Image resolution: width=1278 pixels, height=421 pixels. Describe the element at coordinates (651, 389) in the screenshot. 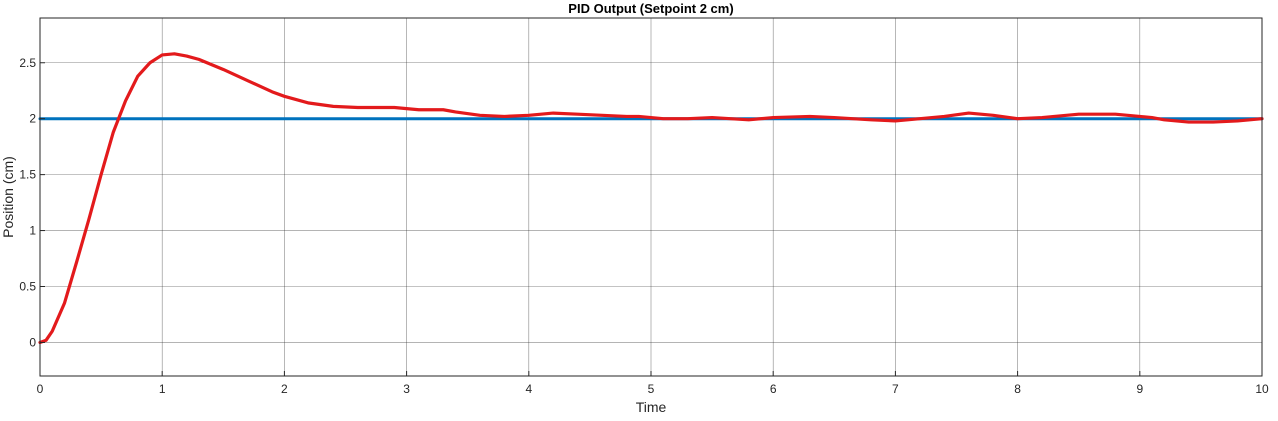

I see `x-tick-label: 5` at that location.